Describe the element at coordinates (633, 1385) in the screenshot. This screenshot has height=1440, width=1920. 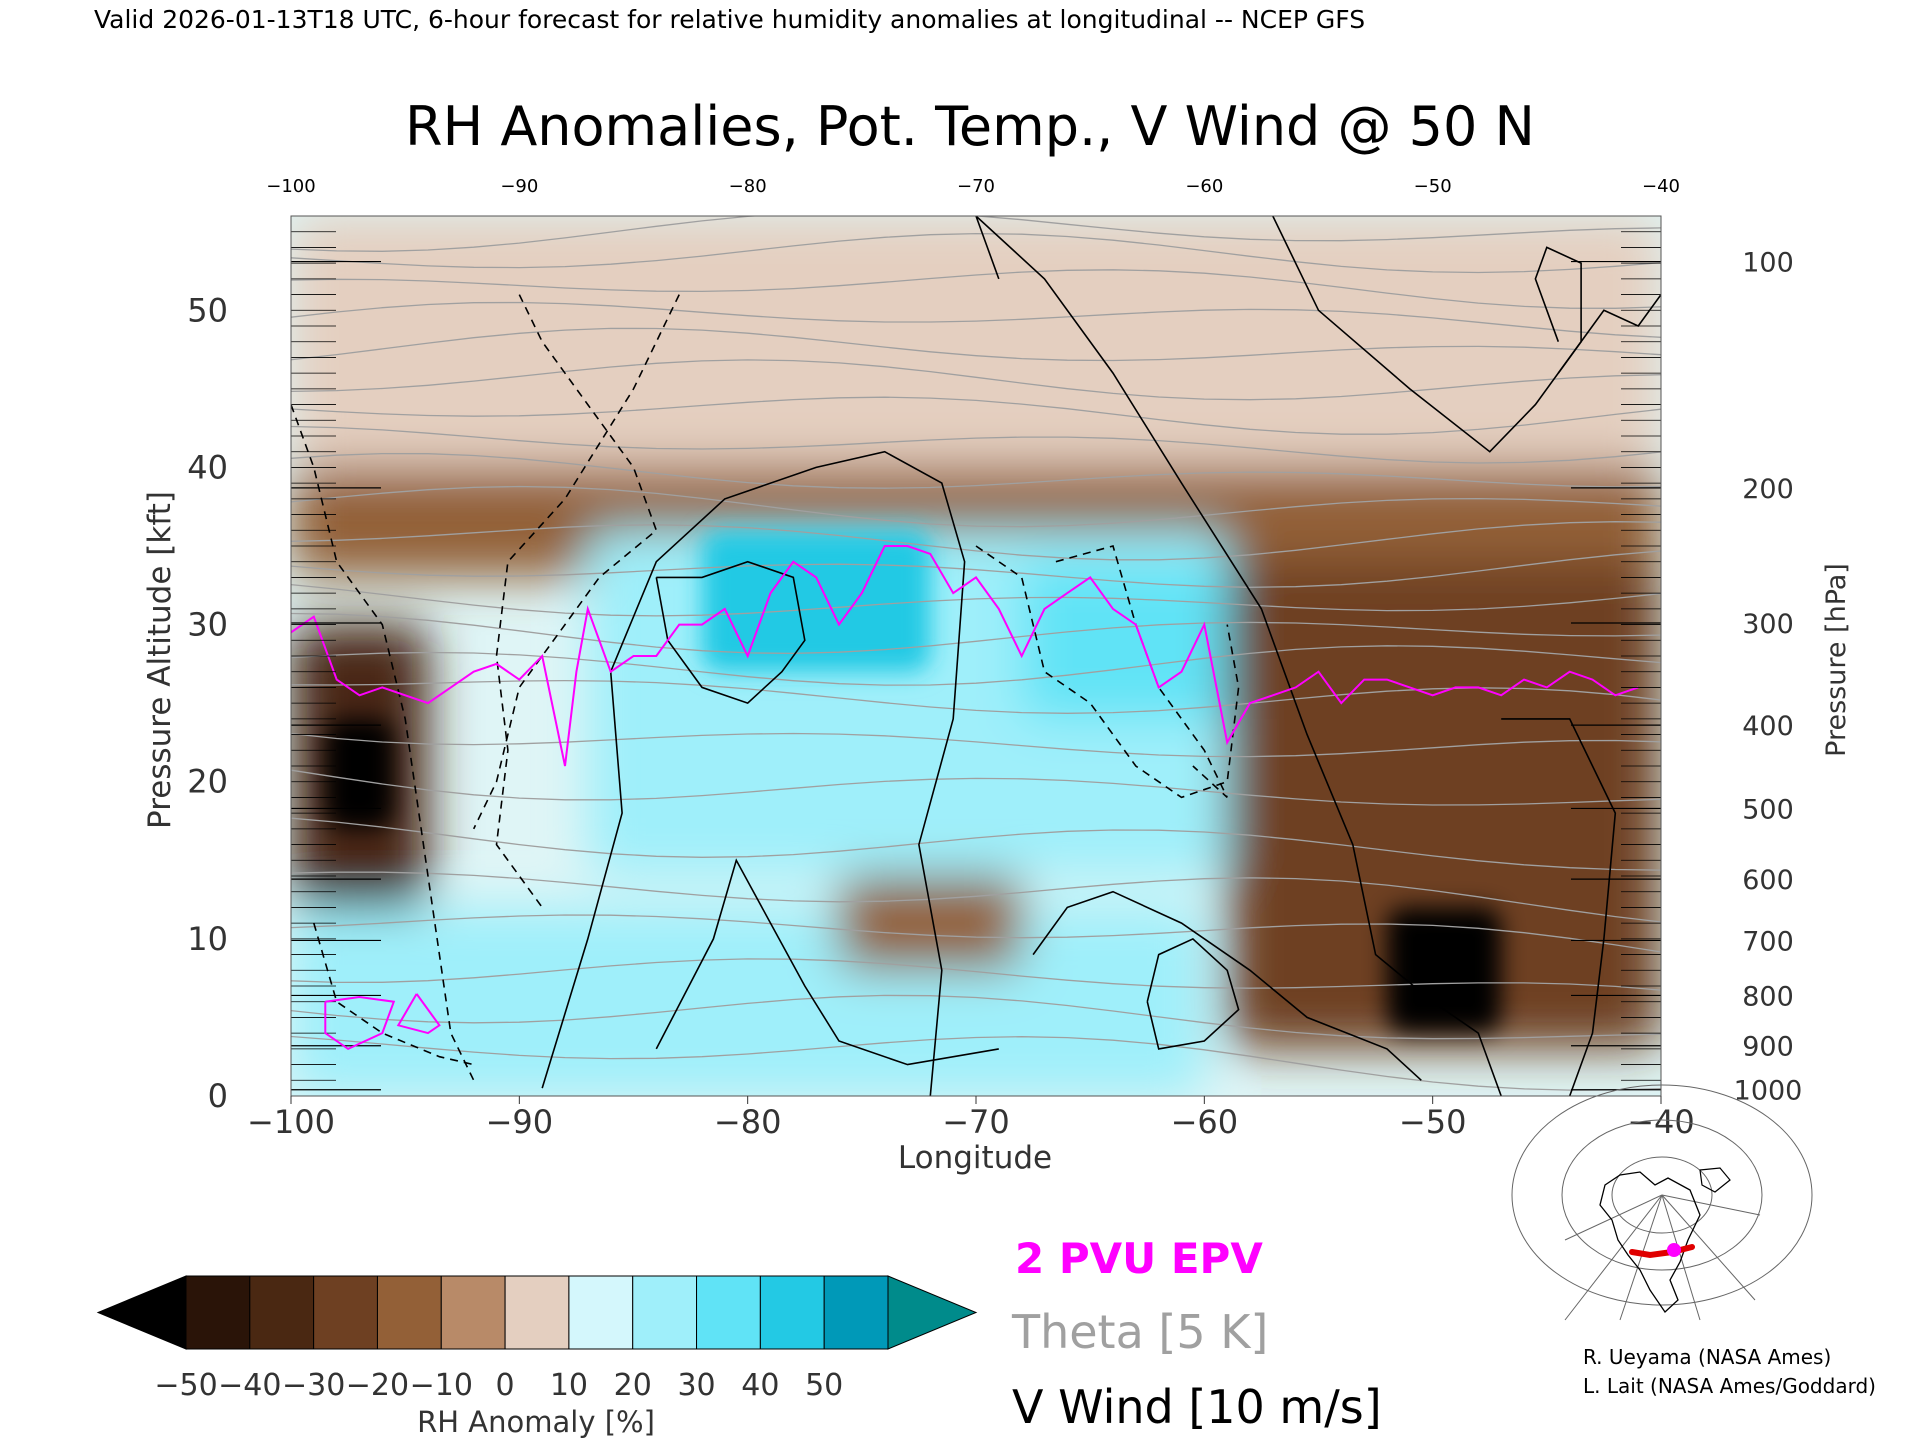
I see `colorbar-tick-label-7: 20` at that location.